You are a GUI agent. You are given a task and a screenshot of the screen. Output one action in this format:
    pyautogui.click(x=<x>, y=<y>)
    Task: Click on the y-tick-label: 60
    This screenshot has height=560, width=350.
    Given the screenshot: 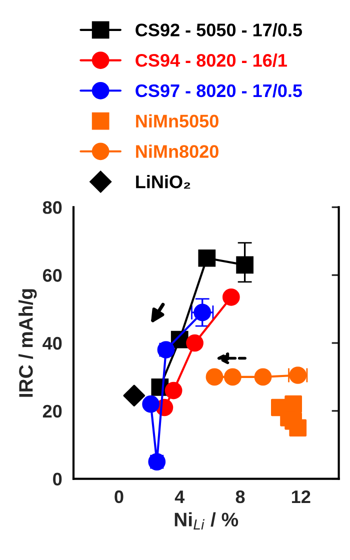 What is the action you would take?
    pyautogui.click(x=52, y=275)
    